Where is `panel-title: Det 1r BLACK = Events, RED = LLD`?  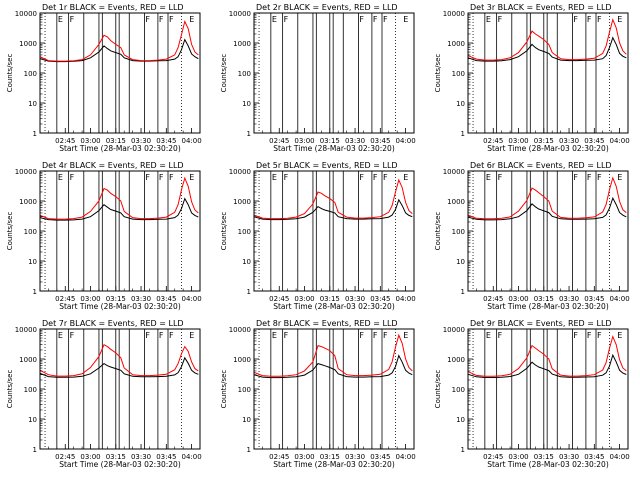
panel-title: Det 1r BLACK = Events, RED = LLD is located at coordinates (113, 7).